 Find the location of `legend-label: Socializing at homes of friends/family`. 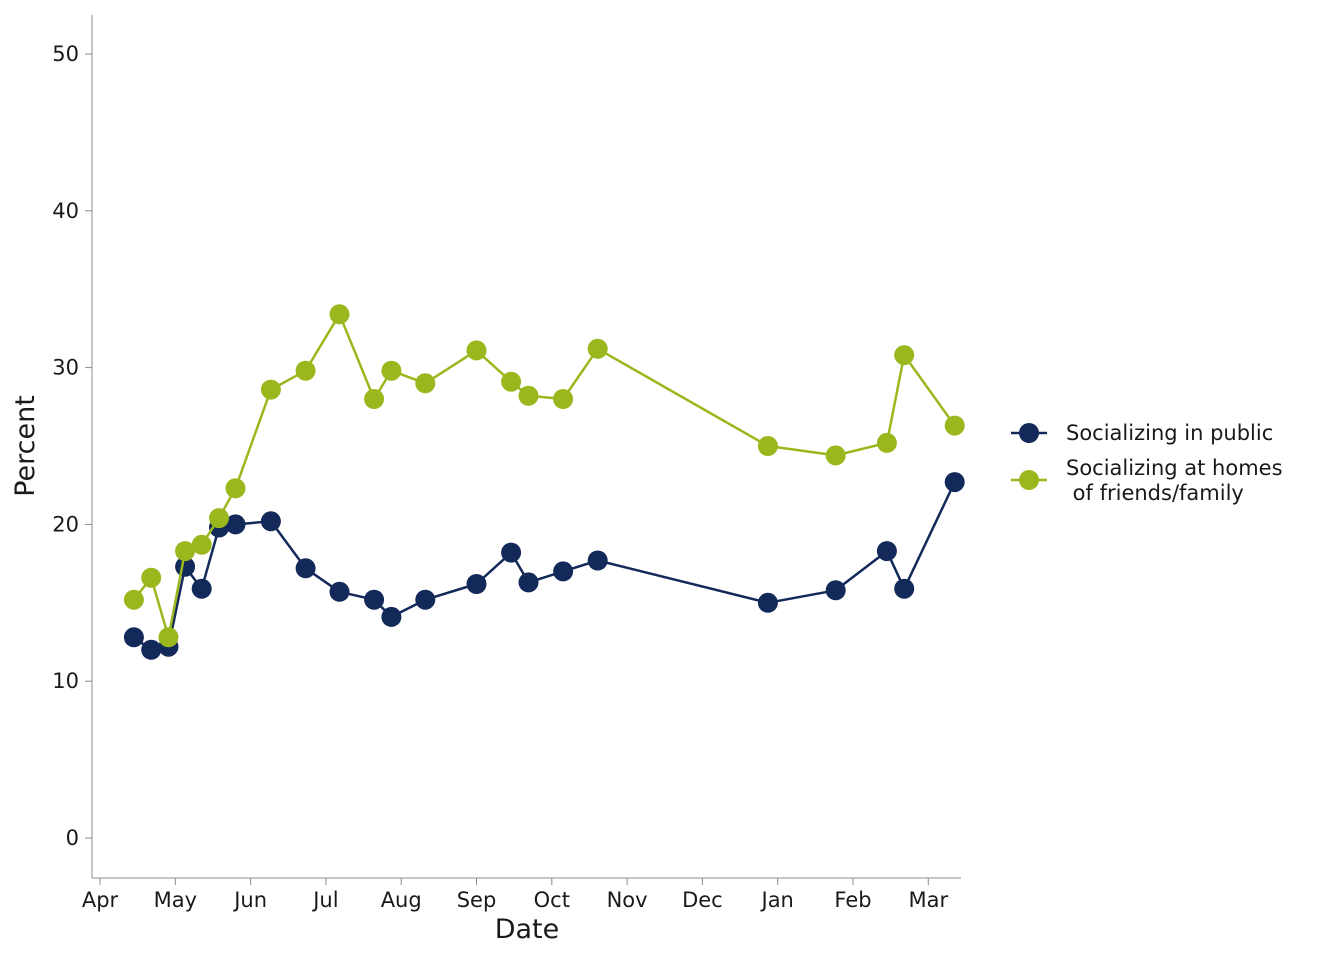

legend-label: Socializing at homes of friends/family is located at coordinates (1174, 480).